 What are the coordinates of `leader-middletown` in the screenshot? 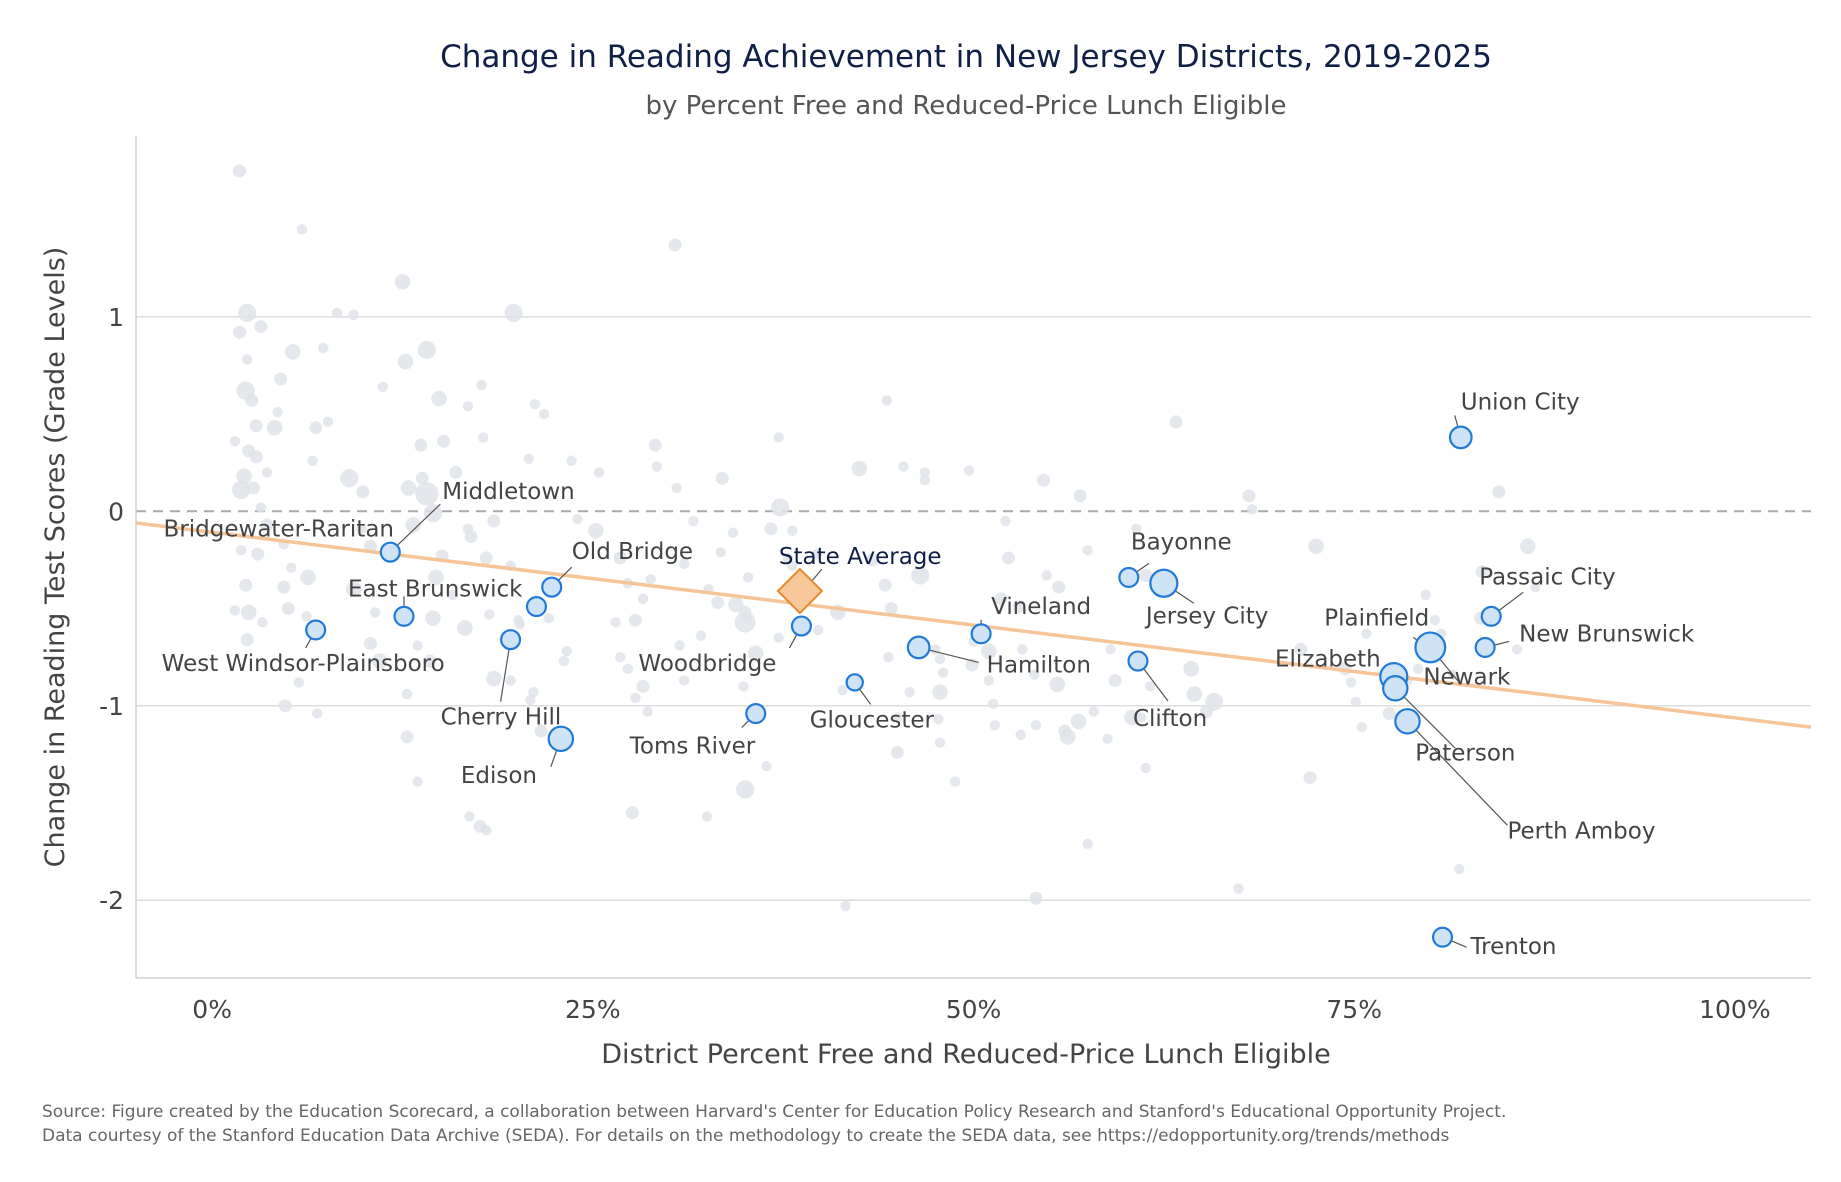 It's located at (418, 525).